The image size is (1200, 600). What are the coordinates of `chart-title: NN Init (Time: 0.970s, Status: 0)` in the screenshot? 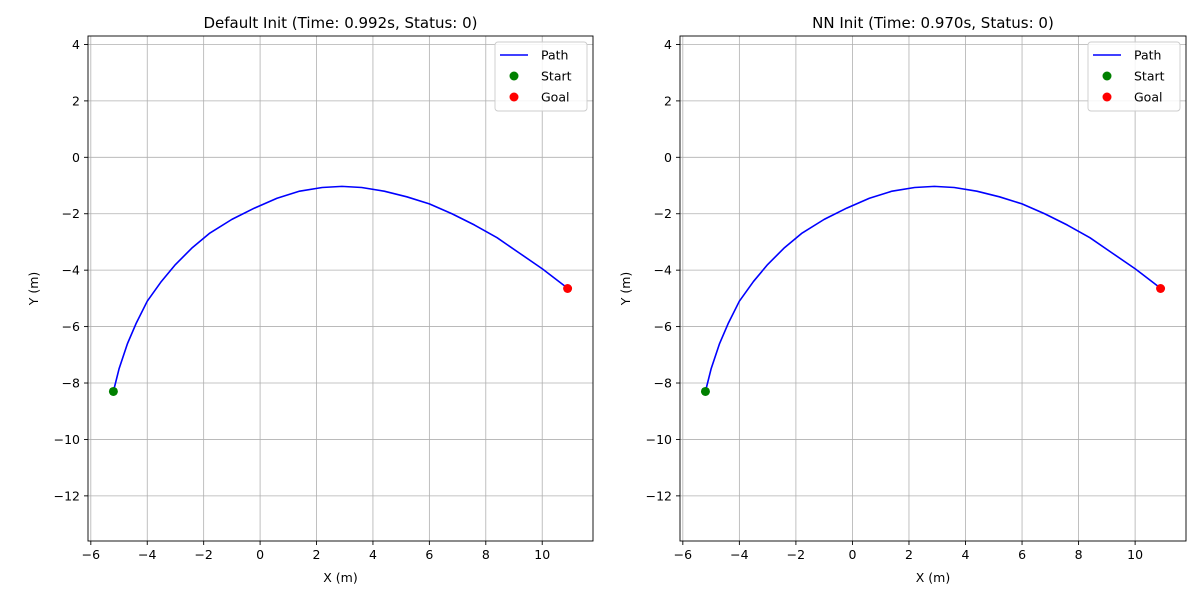 It's located at (933, 23).